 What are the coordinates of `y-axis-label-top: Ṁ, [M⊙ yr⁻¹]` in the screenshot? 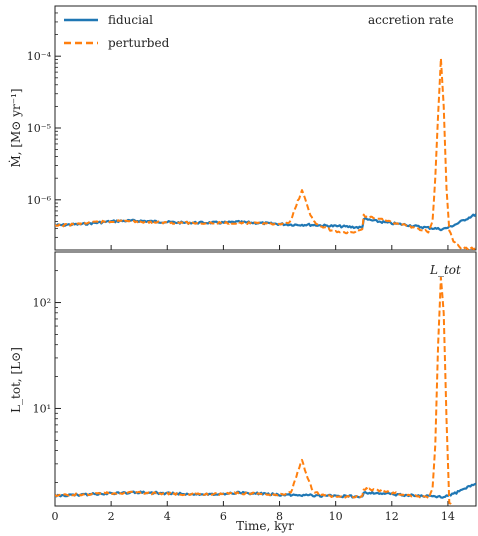 It's located at (15, 127).